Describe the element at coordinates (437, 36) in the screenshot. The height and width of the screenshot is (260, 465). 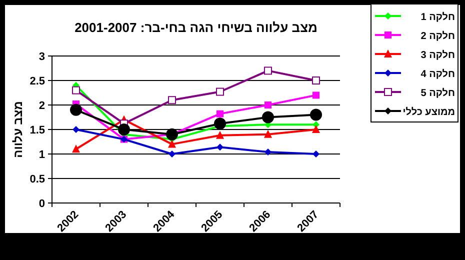
I see `legend-label: חלקה 2` at that location.